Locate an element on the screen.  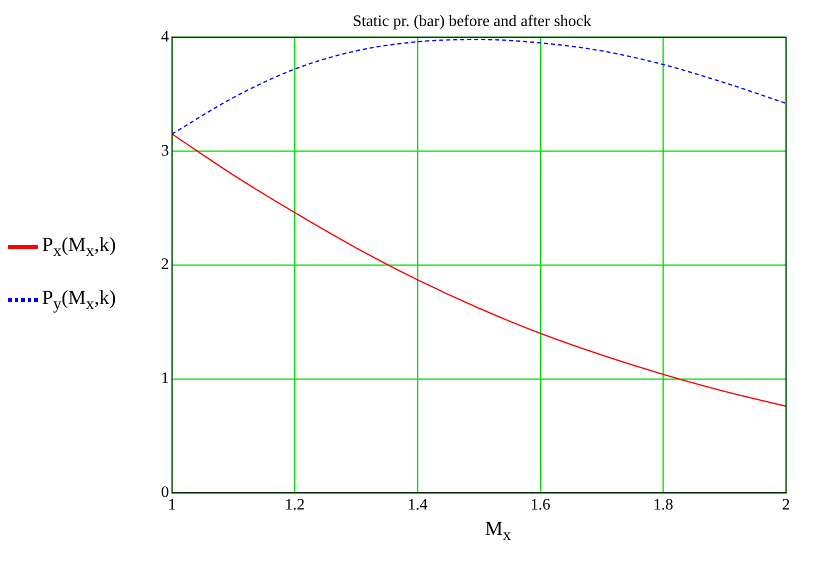
x-tick-label: 1.4 is located at coordinates (418, 505).